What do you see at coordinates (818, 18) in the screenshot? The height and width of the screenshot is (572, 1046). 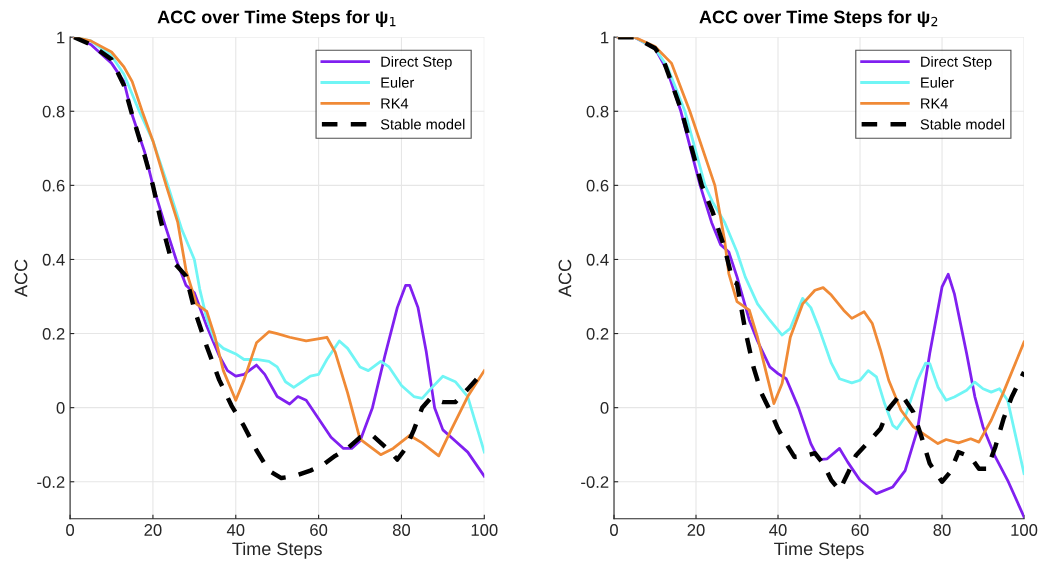 I see `chart-title: ACC over Time Steps for ψ$_{2}$` at bounding box center [818, 18].